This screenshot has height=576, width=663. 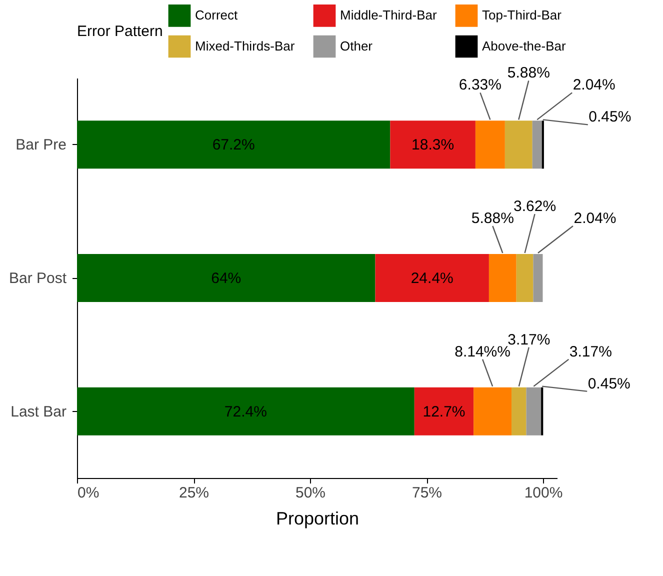 I want to click on legend-label: Top-Third-Bar, so click(x=522, y=15).